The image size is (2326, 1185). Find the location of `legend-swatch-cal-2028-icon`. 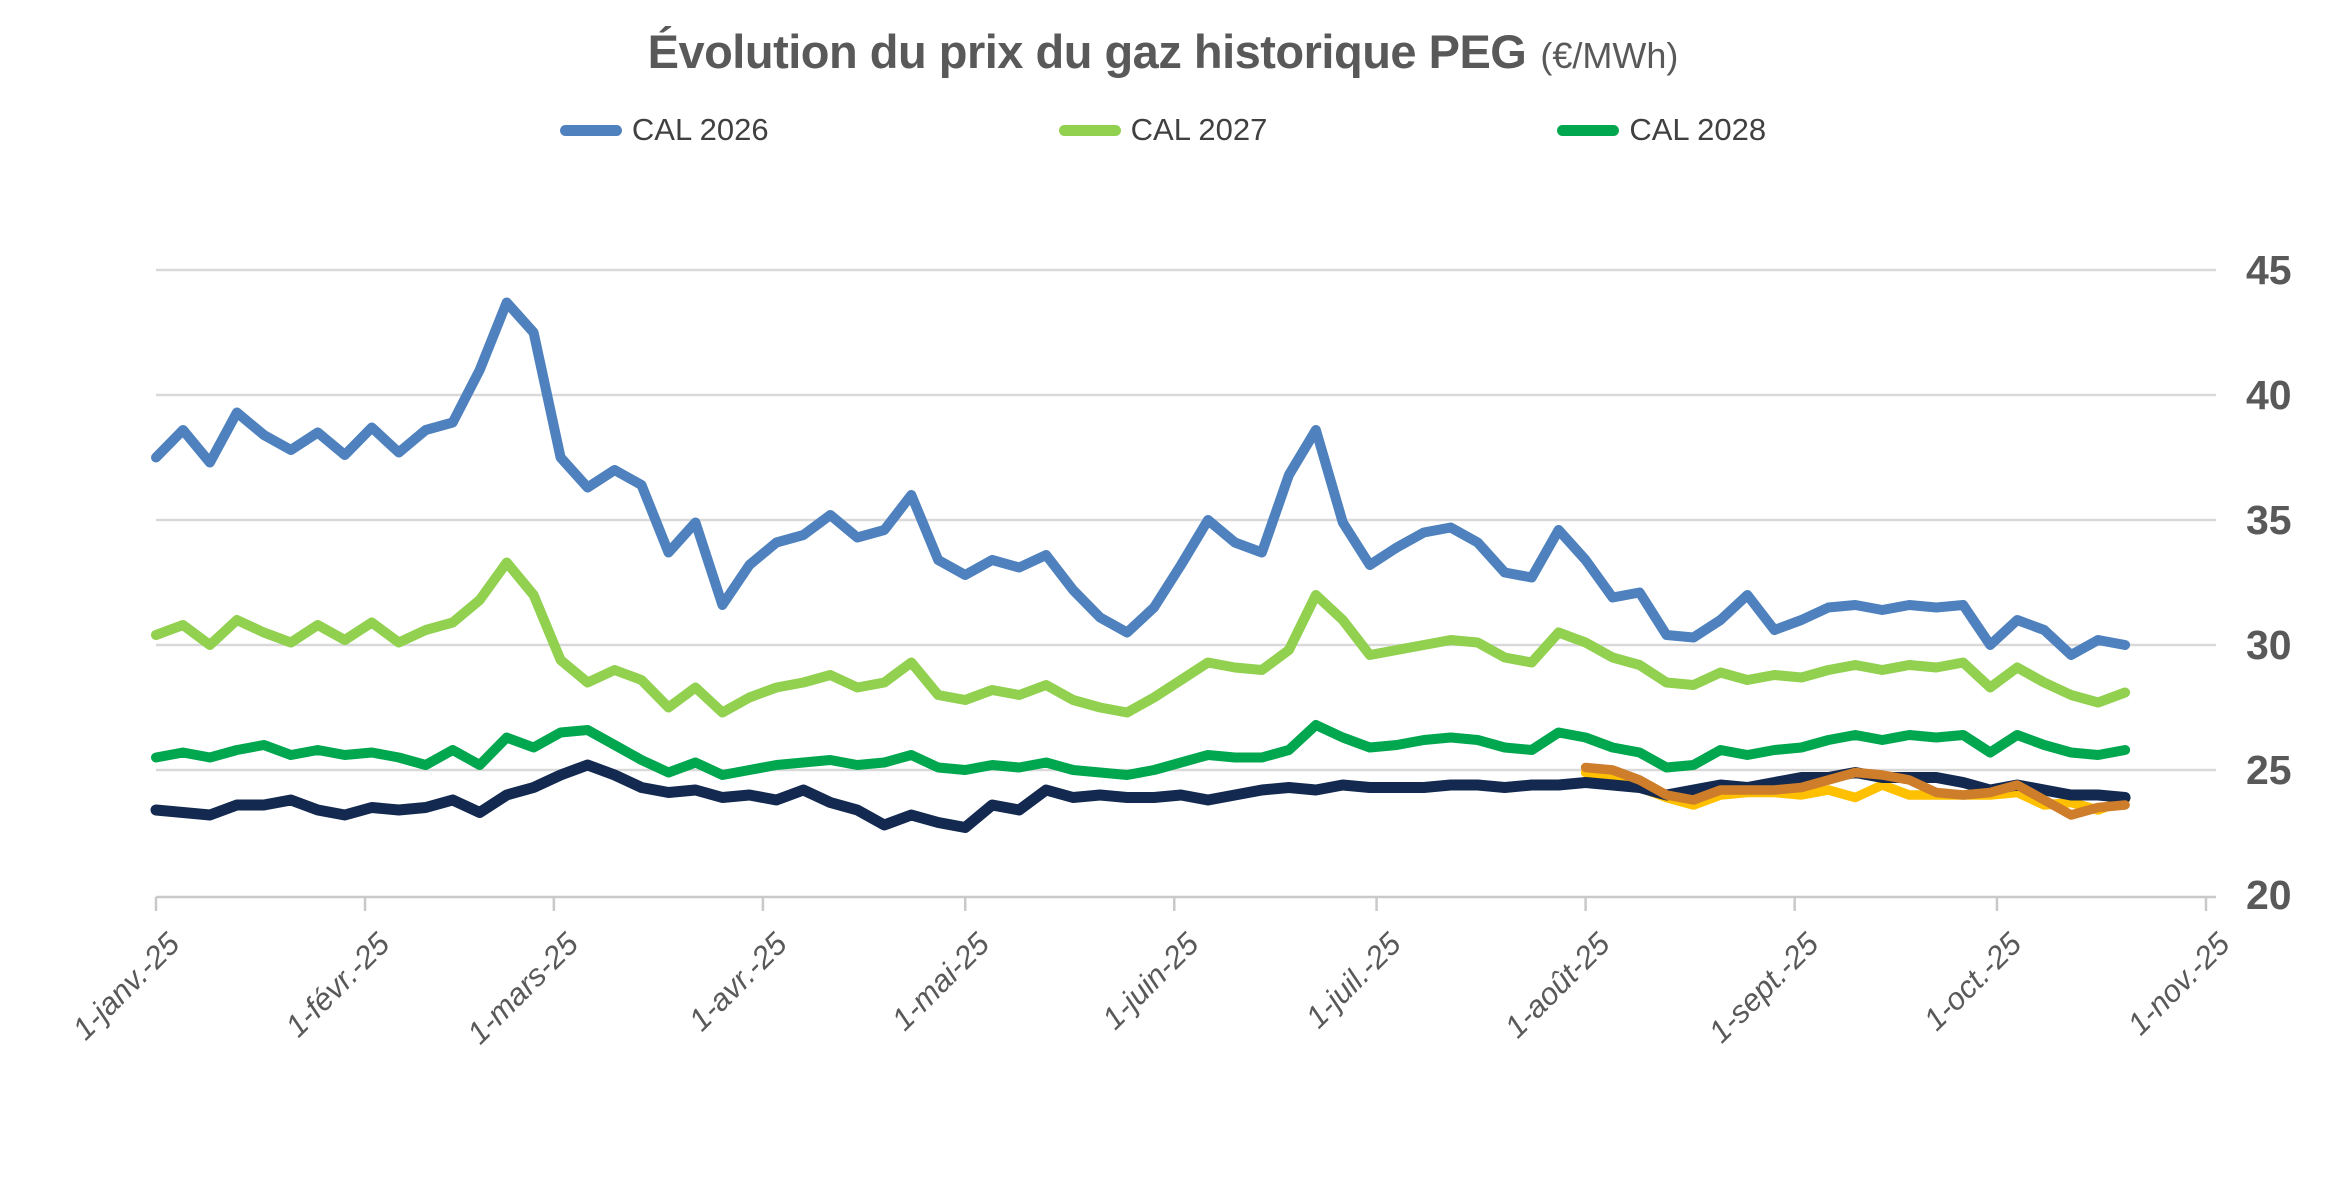

legend-swatch-cal-2028-icon is located at coordinates (1588, 130).